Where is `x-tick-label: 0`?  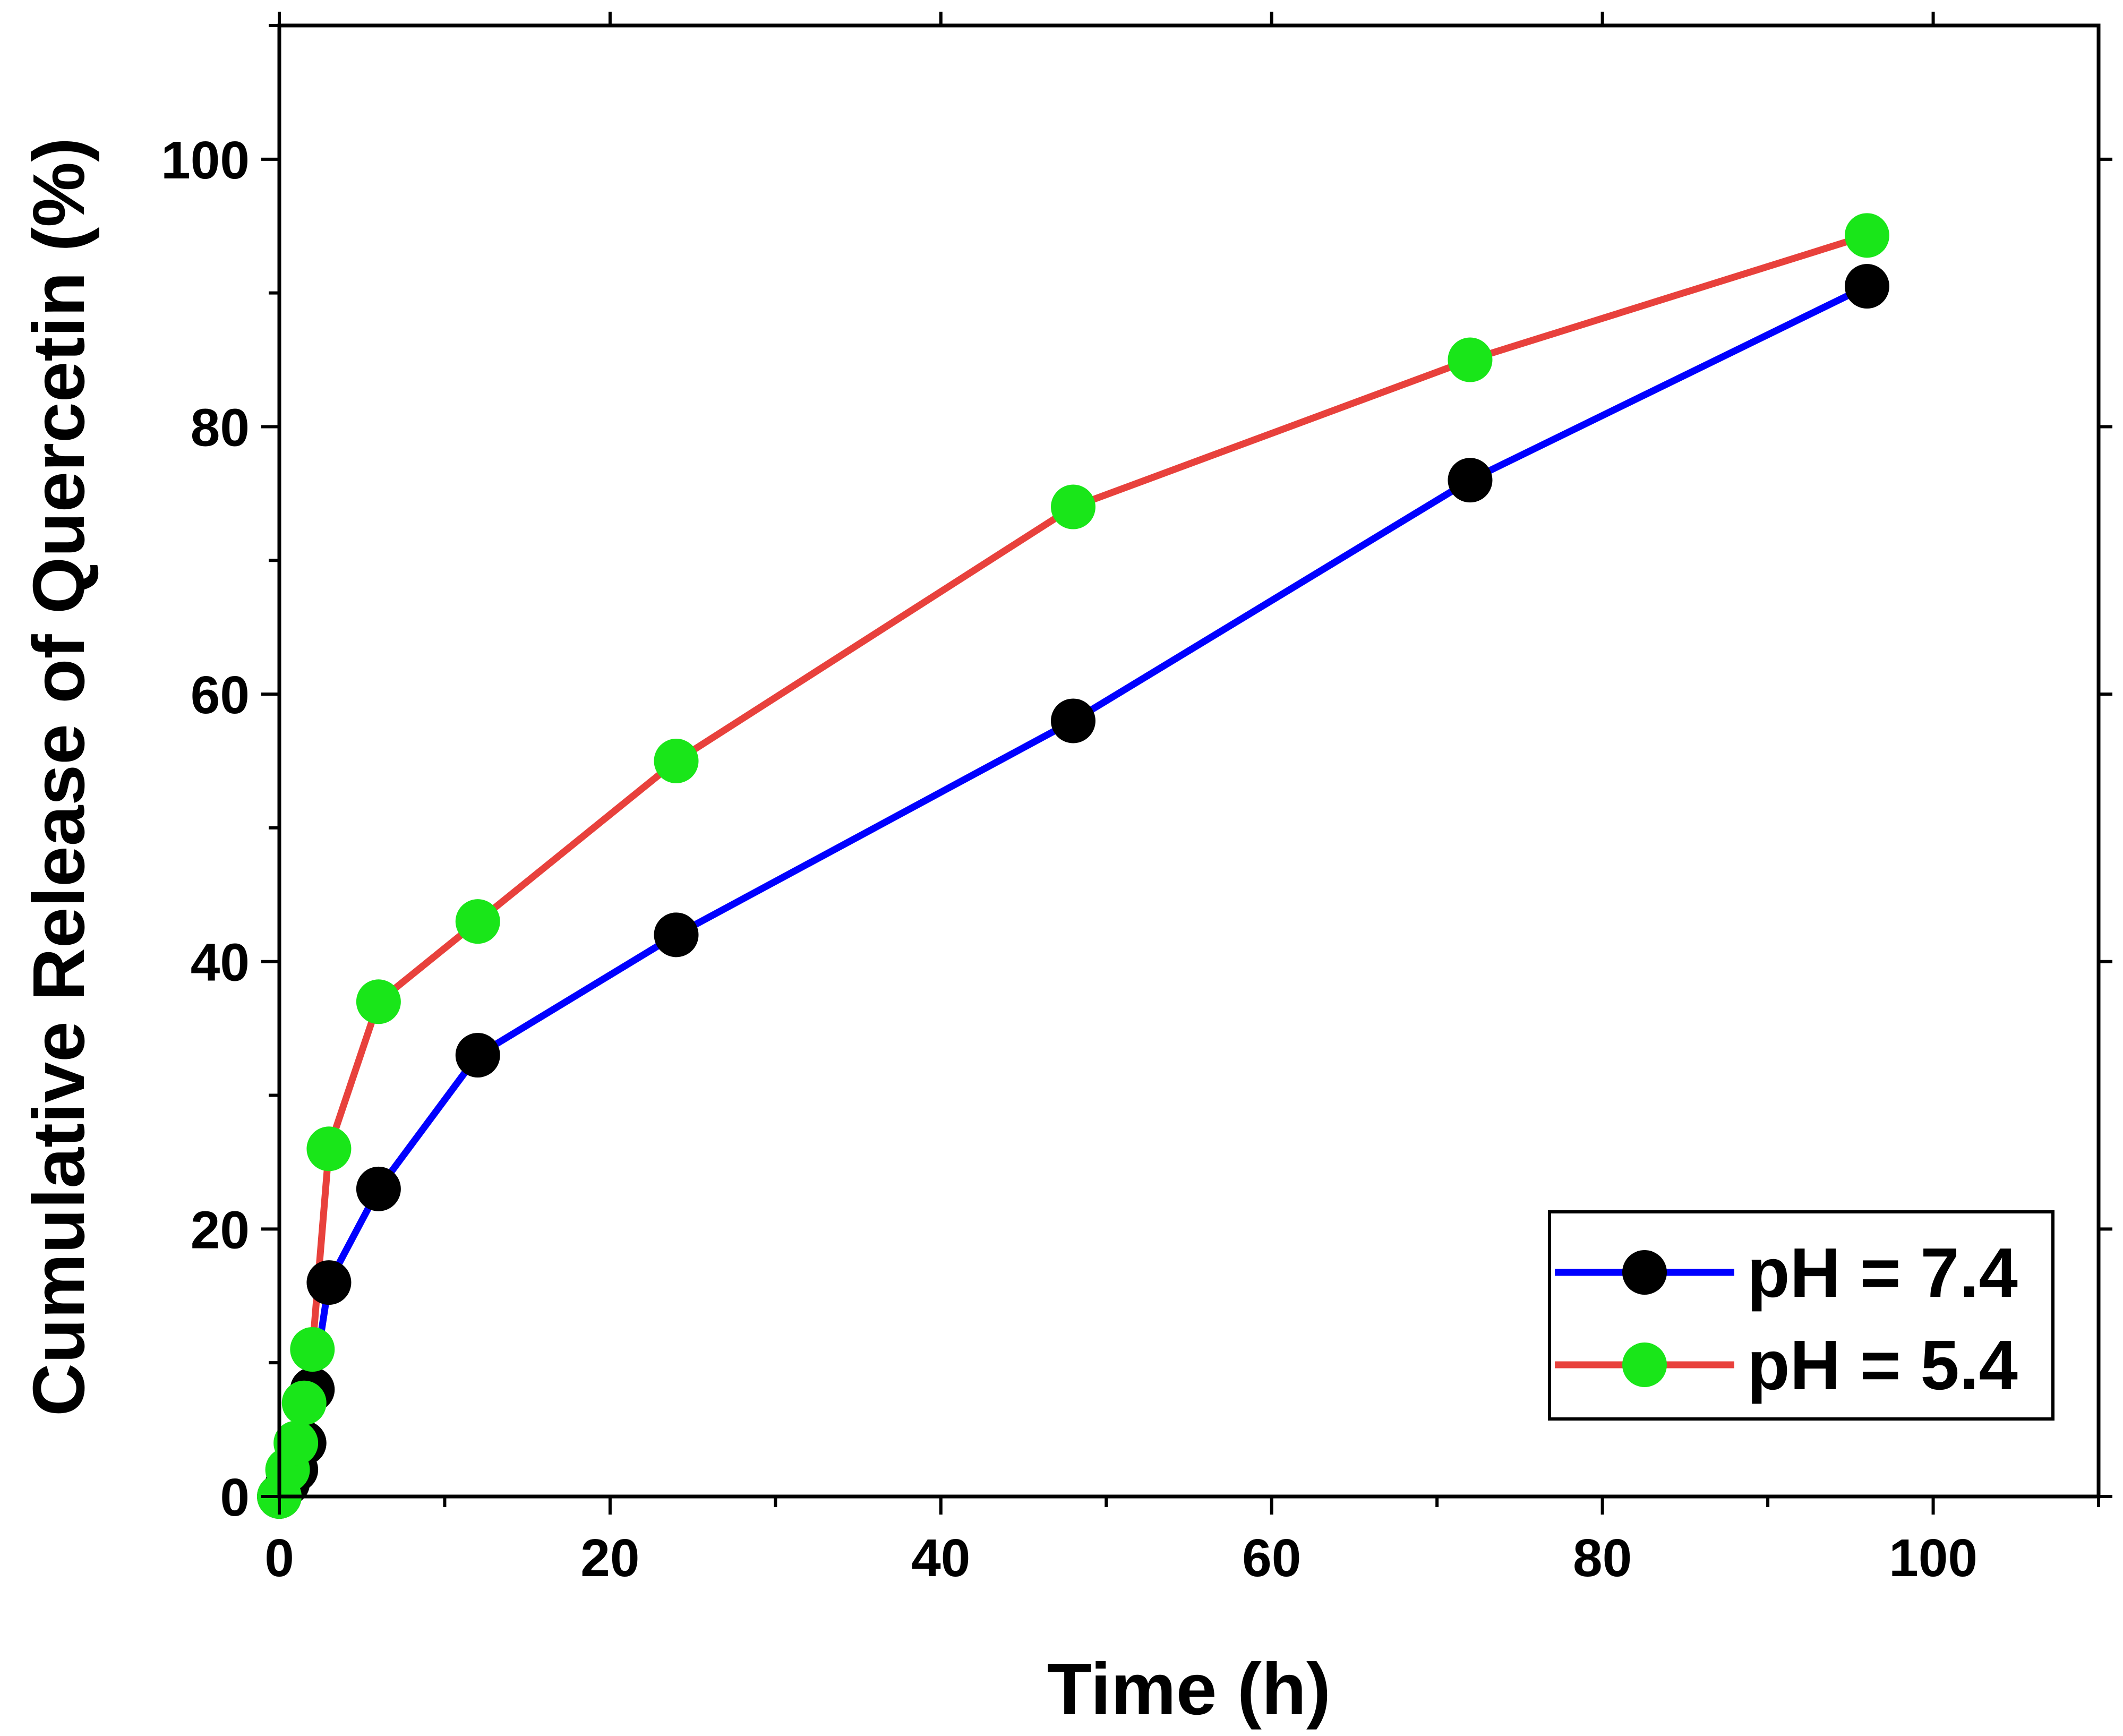 x-tick-label: 0 is located at coordinates (279, 1558).